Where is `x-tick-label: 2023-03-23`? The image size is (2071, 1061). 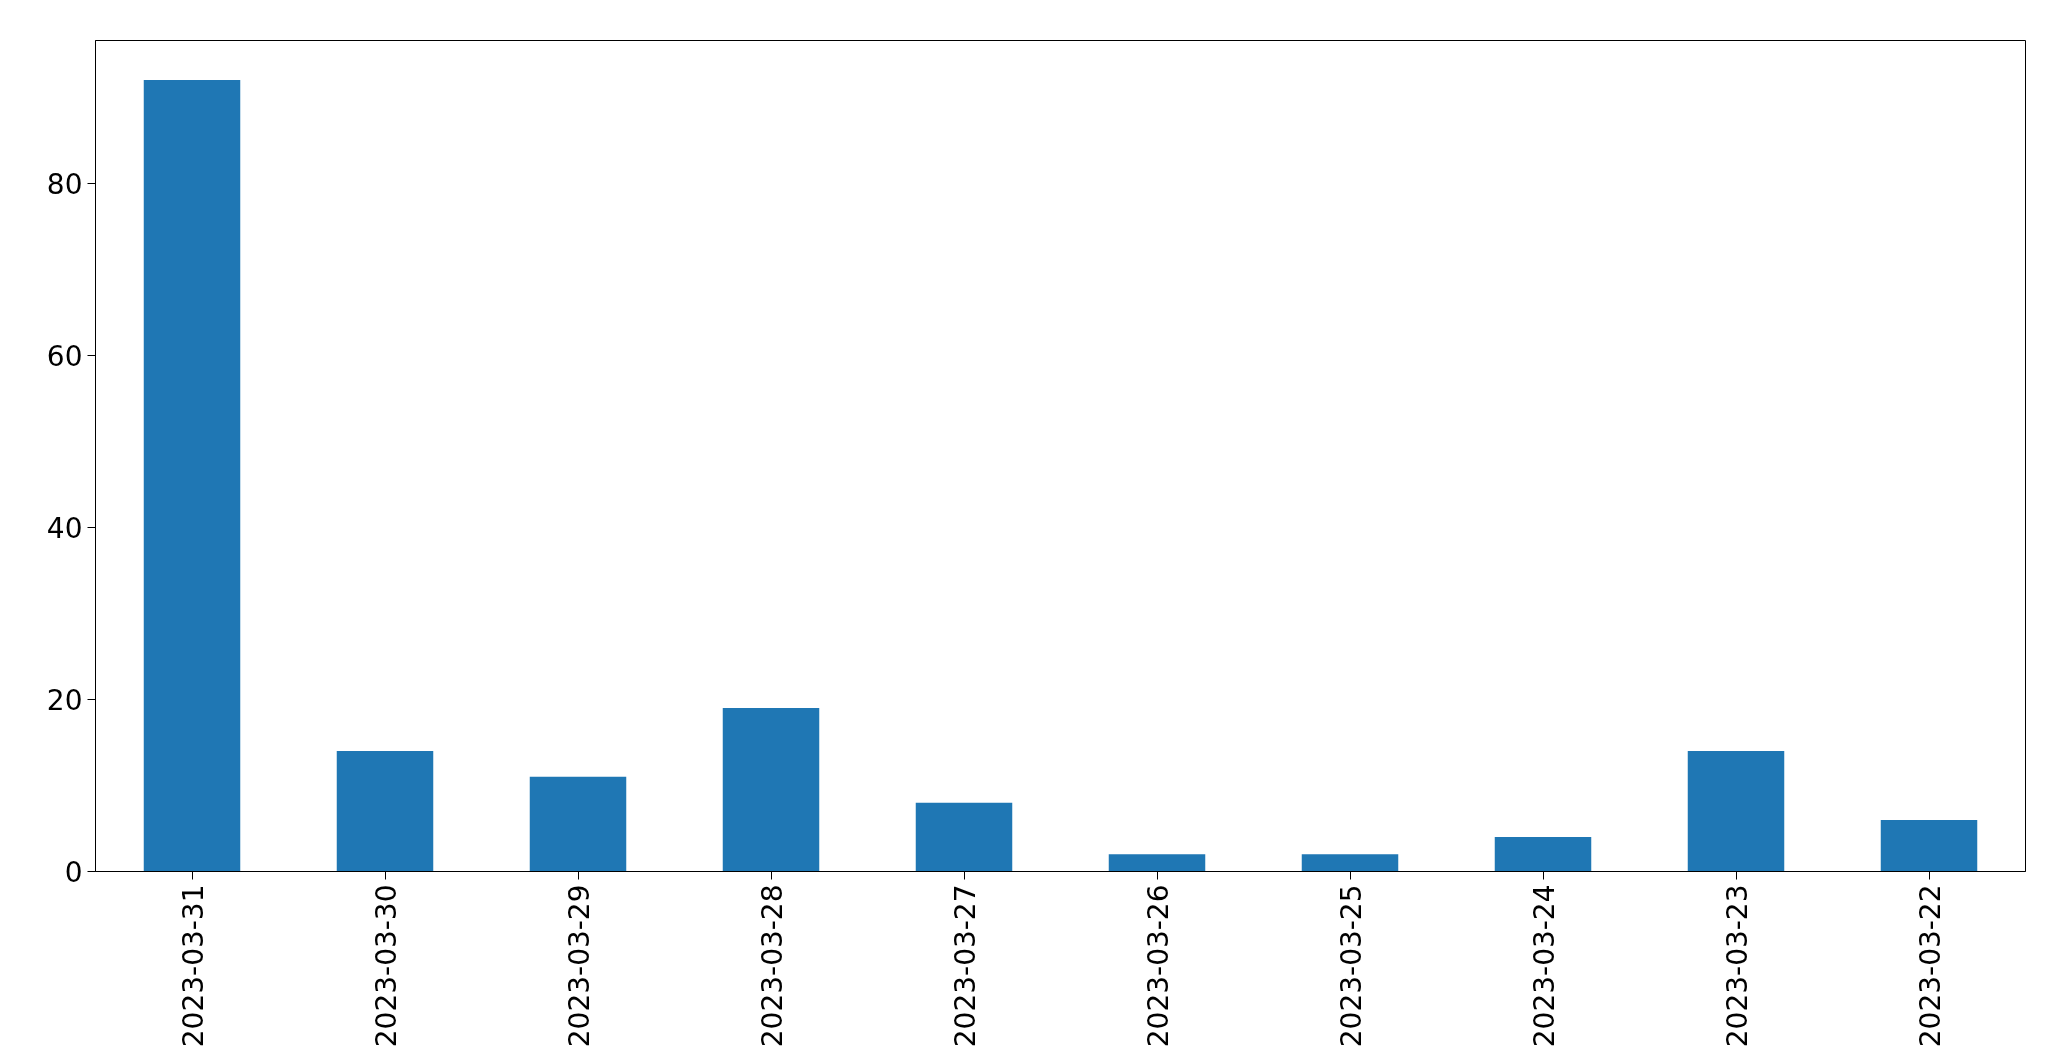
x-tick-label: 2023-03-23 is located at coordinates (1737, 966).